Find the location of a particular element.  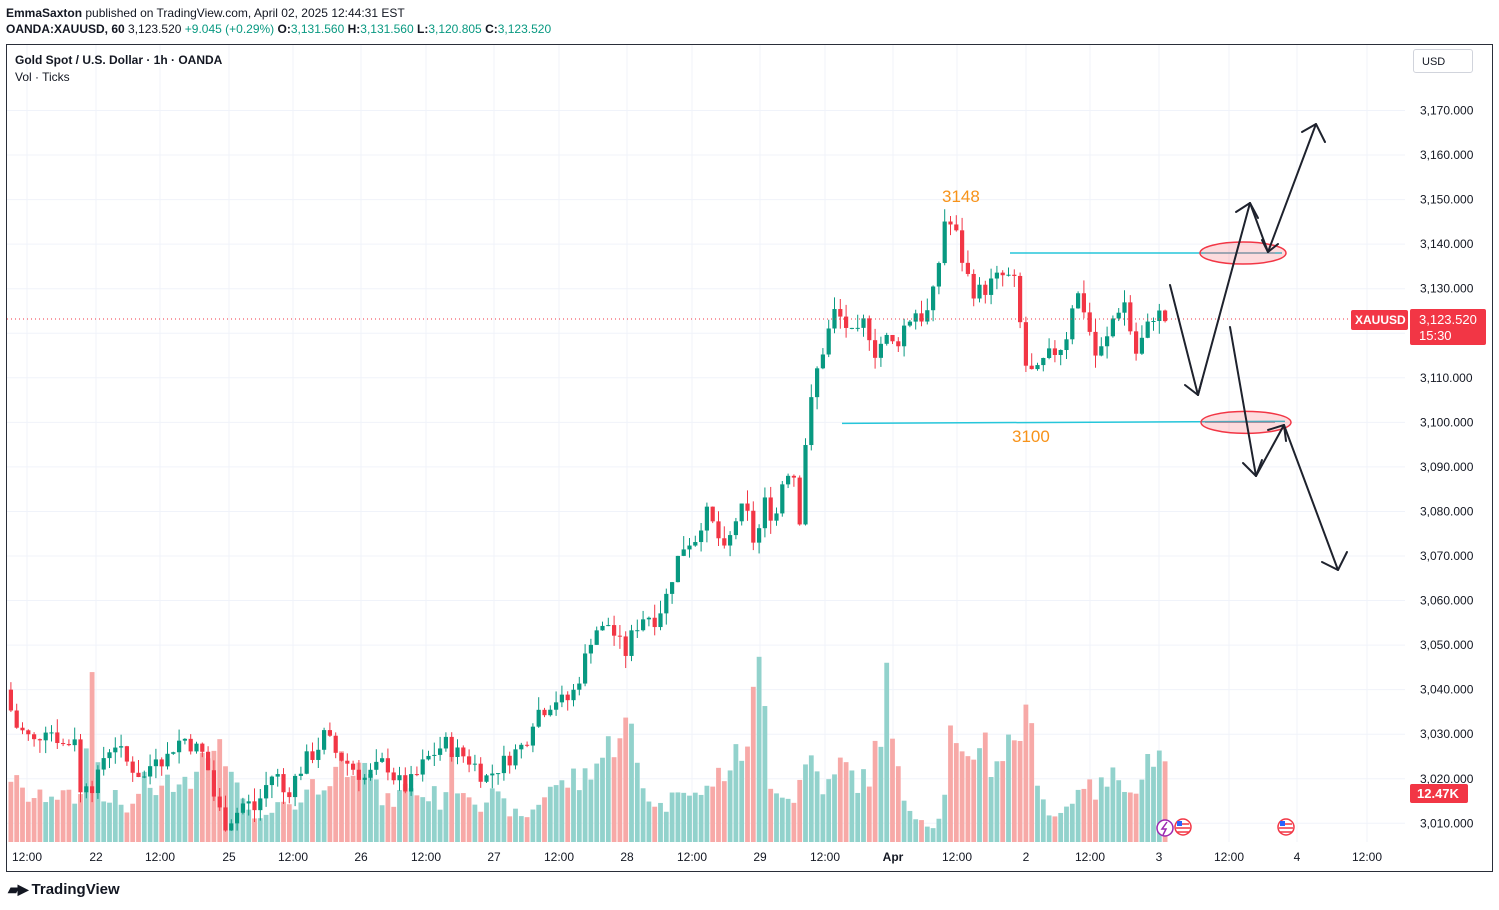

tradingview-logo: ▰▶ TradingView is located at coordinates (64, 889).